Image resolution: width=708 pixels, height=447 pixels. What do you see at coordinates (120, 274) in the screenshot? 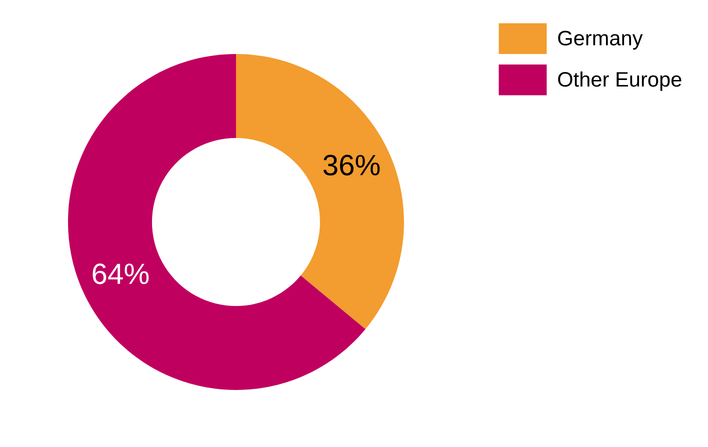
I see `data-label: 64%` at bounding box center [120, 274].